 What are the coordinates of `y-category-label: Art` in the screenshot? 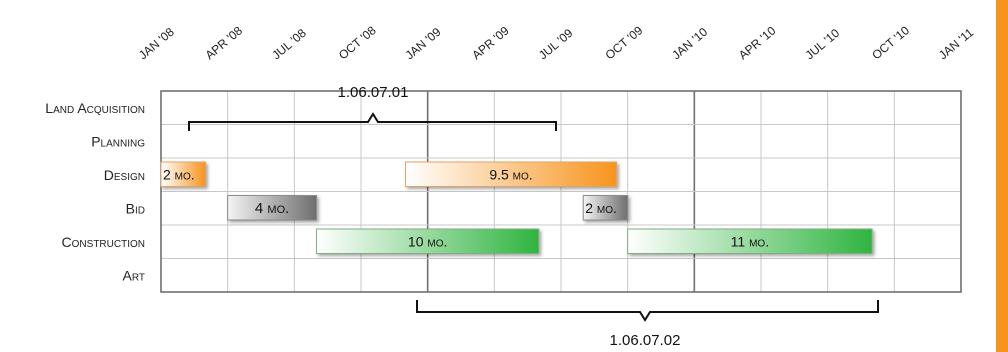 It's located at (134, 275).